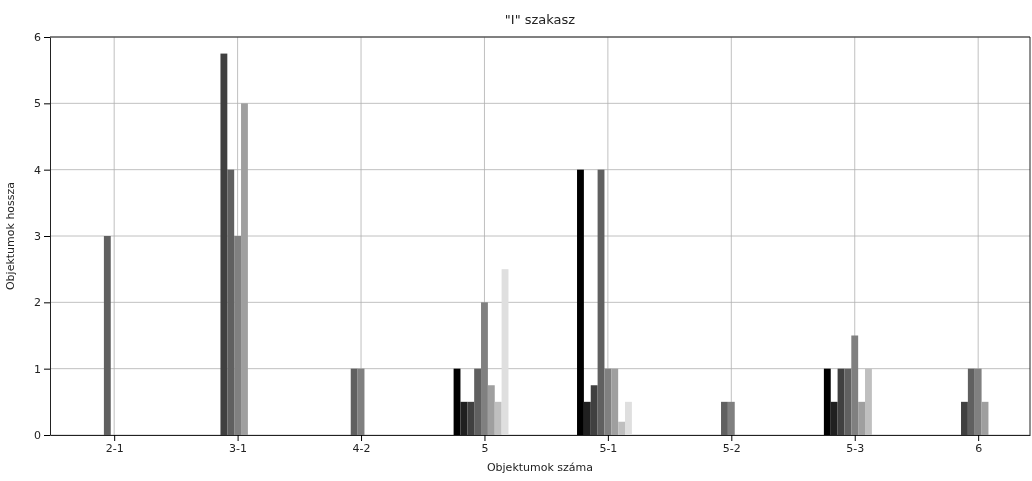 The image size is (1032, 481). Describe the element at coordinates (540, 19) in the screenshot. I see `chart-title: "I" szakasz` at that location.